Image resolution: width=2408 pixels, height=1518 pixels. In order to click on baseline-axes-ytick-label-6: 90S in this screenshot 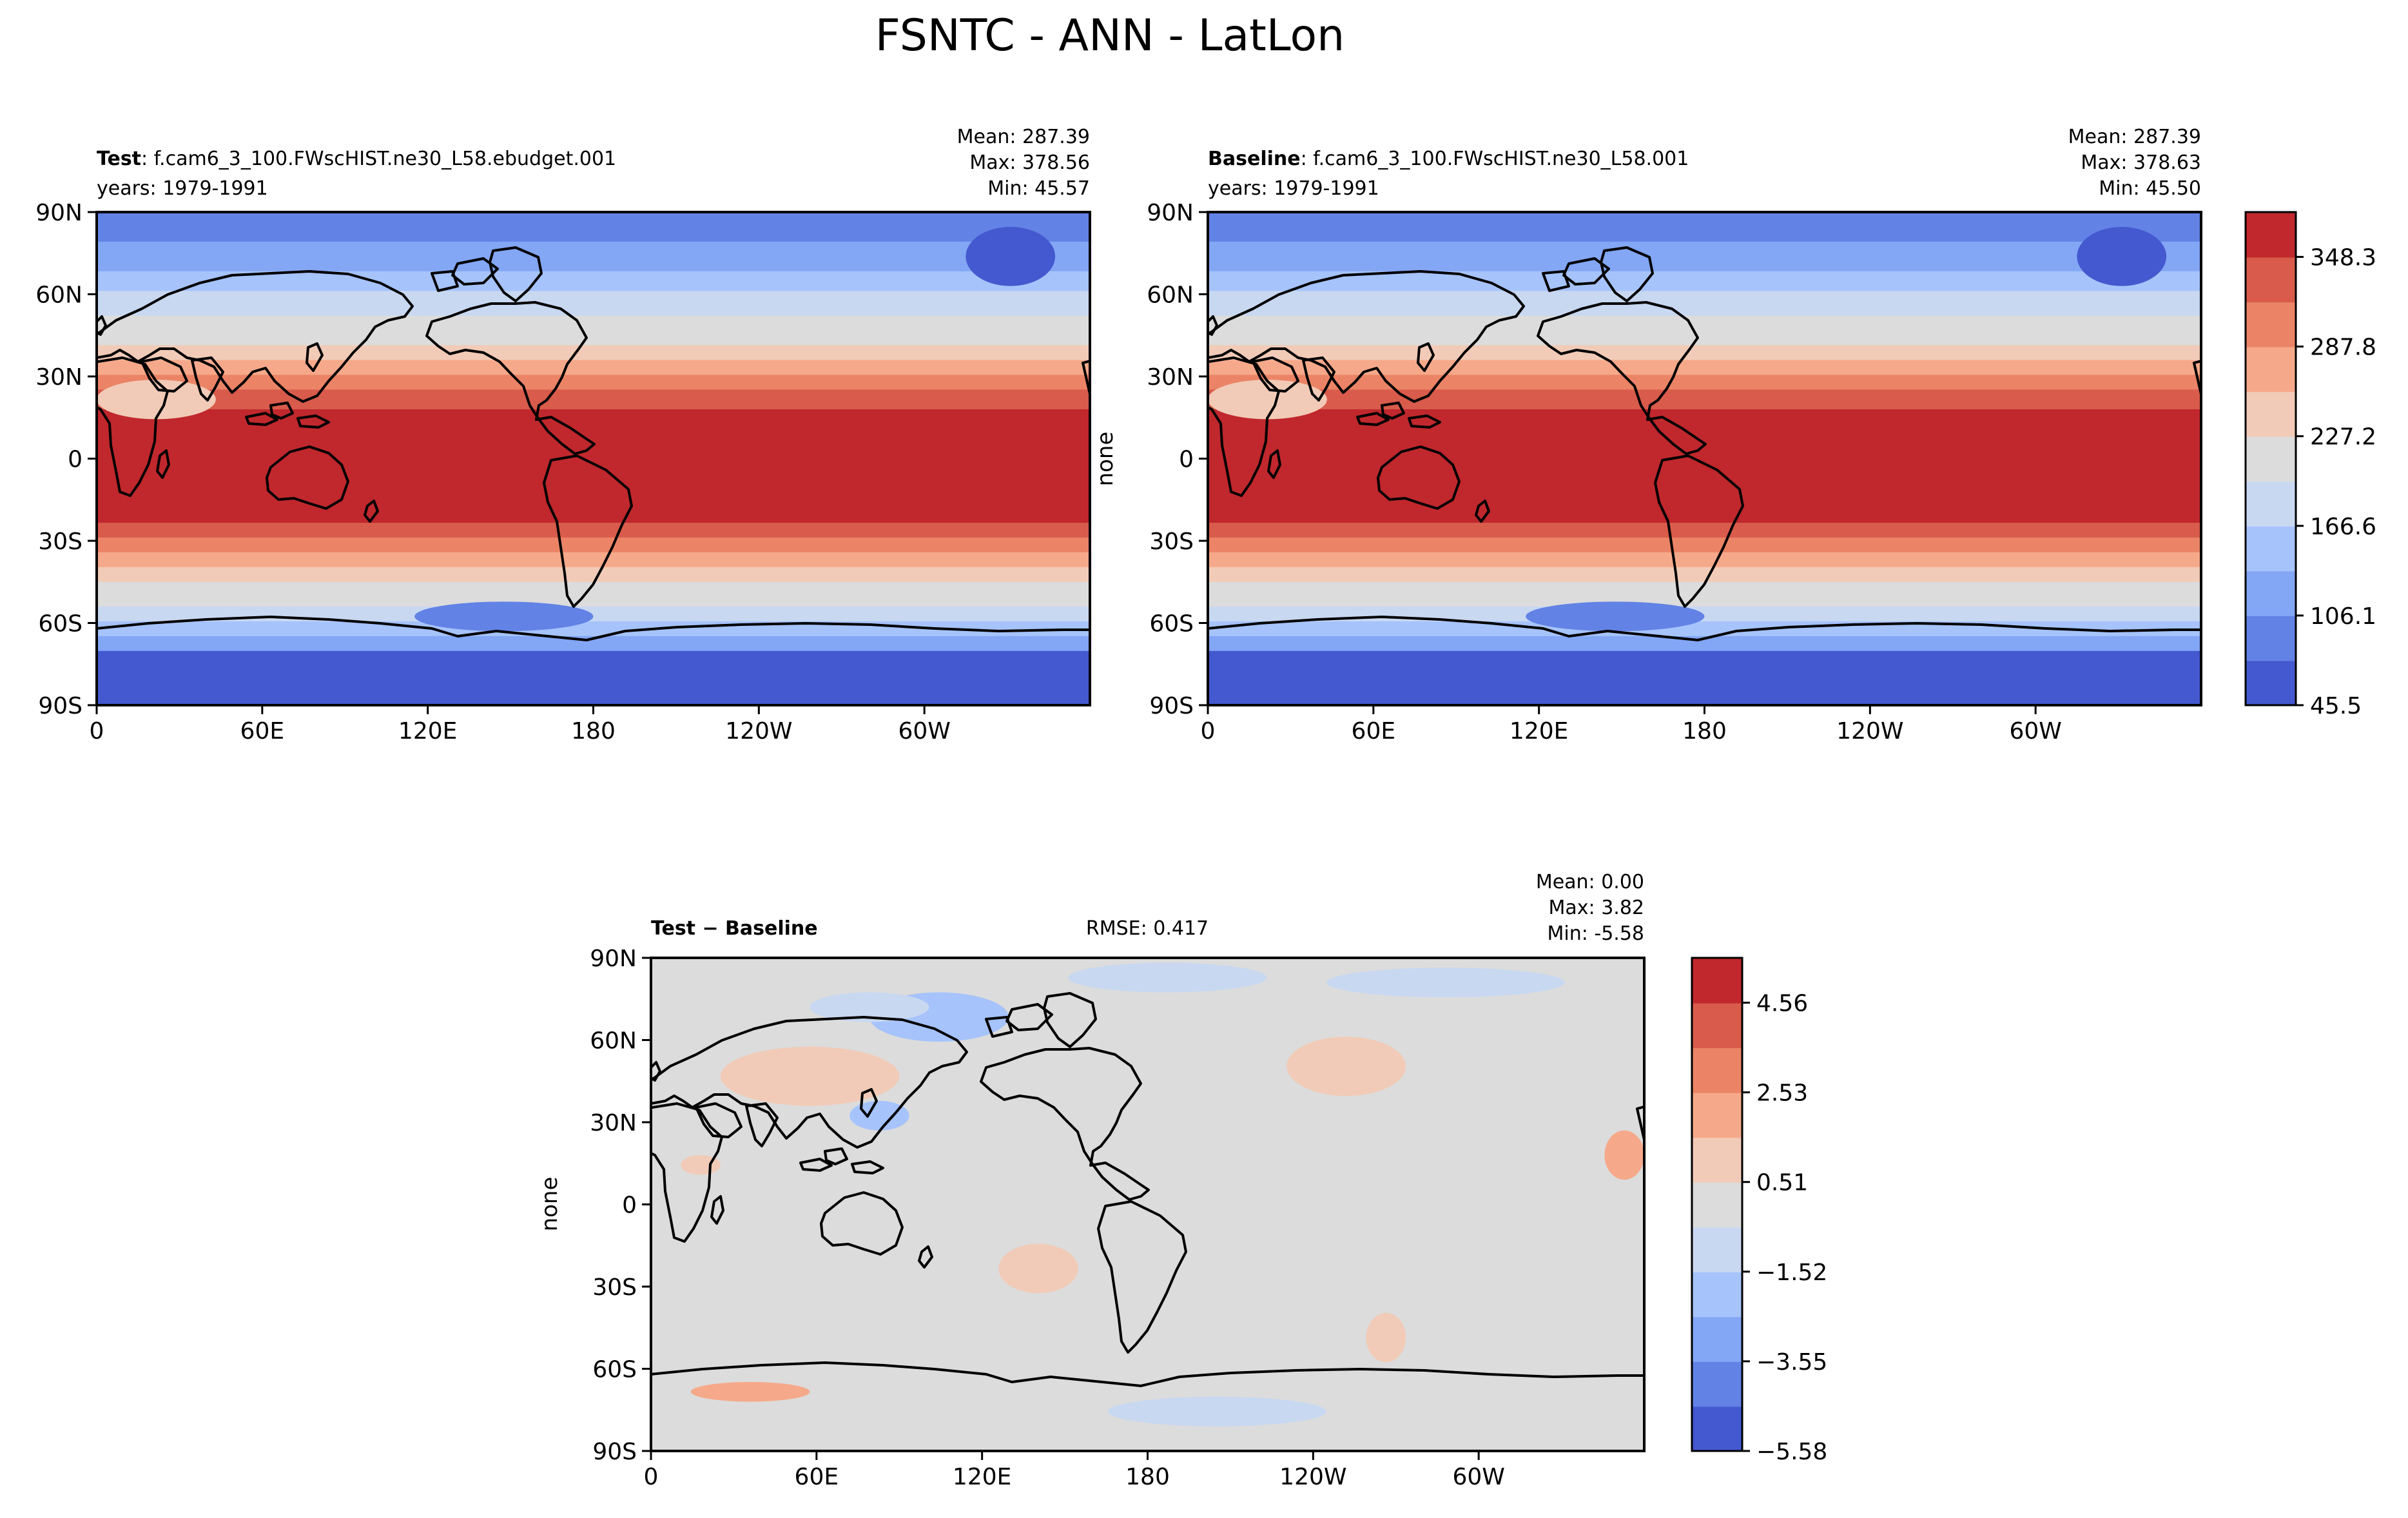, I will do `click(1171, 706)`.